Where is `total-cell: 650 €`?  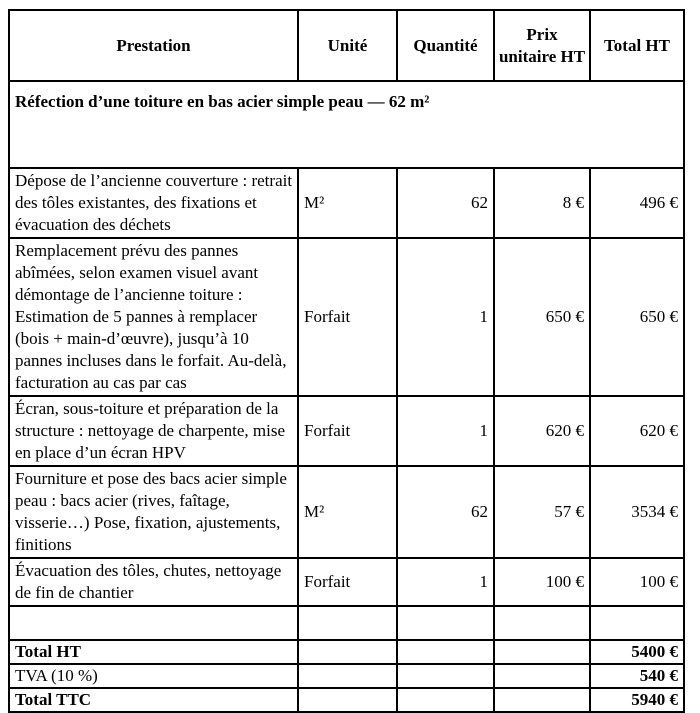
total-cell: 650 € is located at coordinates (637, 317).